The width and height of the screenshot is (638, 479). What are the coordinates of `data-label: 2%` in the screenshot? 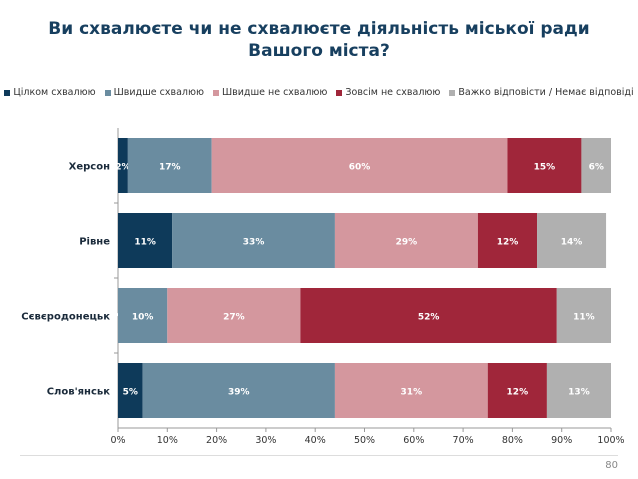 It's located at (122, 168).